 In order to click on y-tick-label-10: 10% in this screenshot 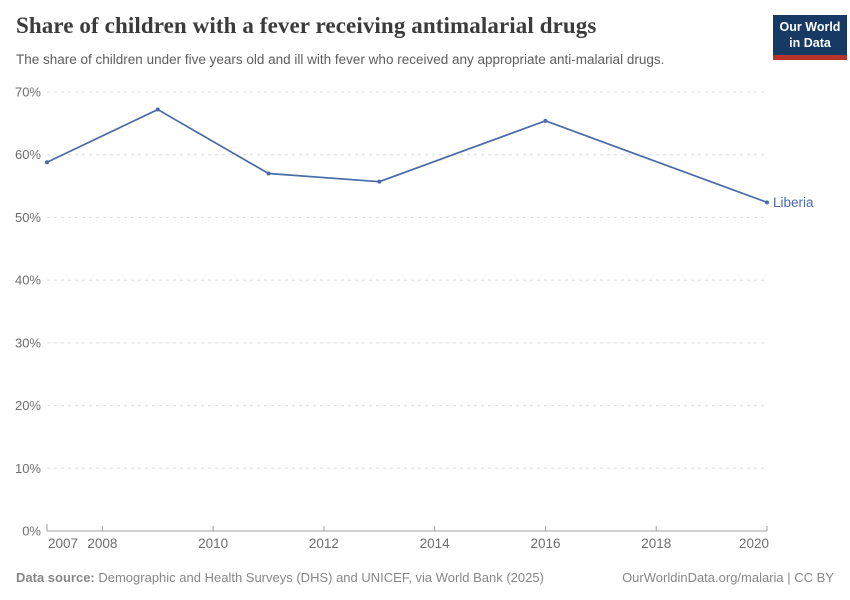, I will do `click(28, 468)`.